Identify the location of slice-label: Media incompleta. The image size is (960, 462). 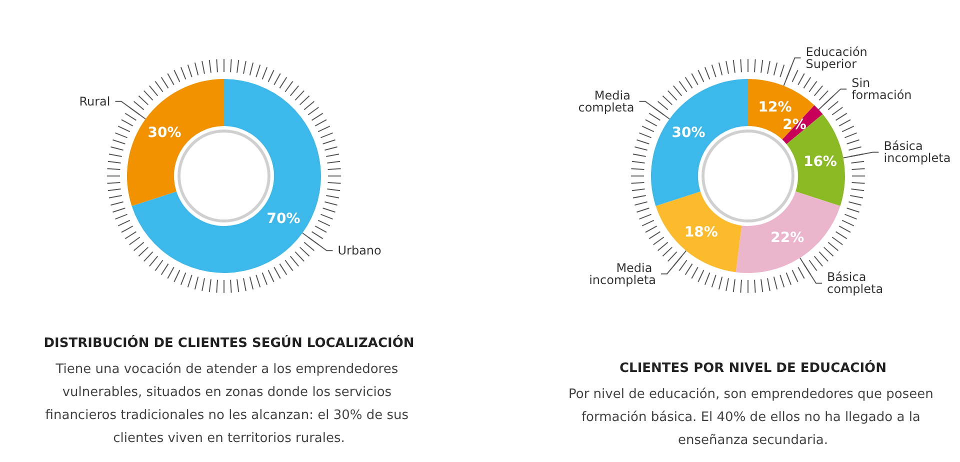
(622, 273).